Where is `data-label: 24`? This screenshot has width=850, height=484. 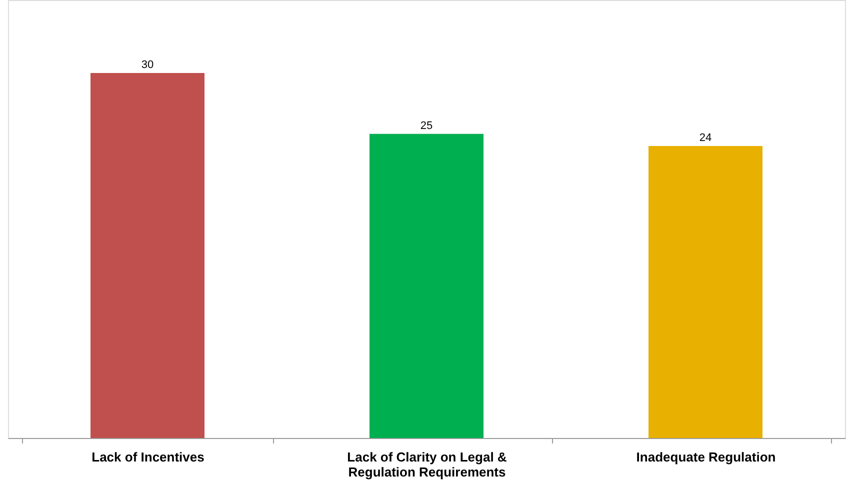
data-label: 24 is located at coordinates (705, 138).